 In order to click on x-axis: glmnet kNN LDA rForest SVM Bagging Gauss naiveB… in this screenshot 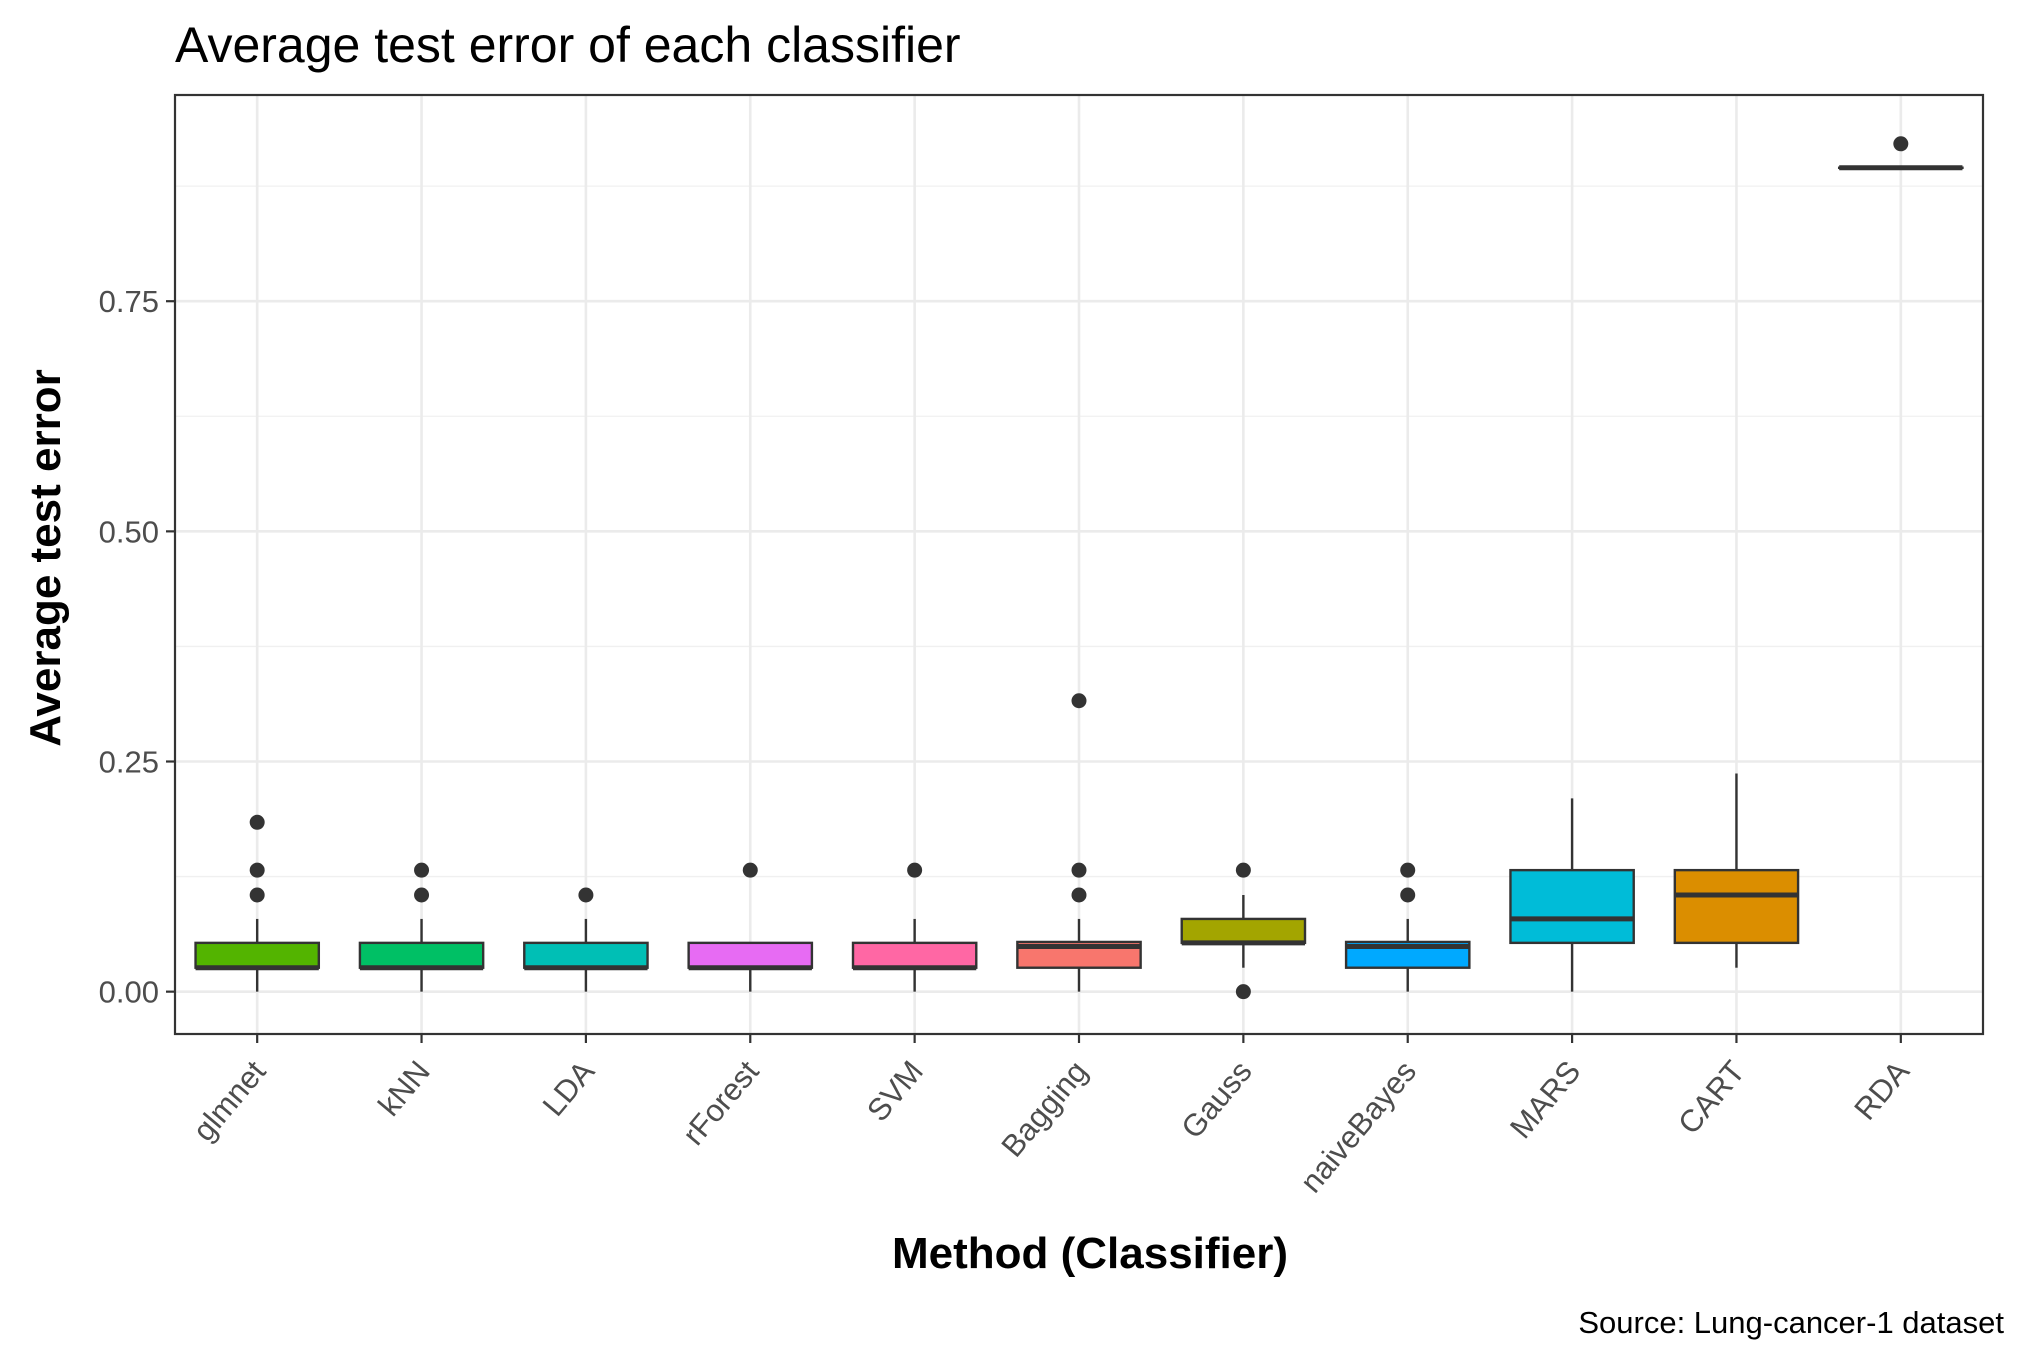, I will do `click(1051, 1116)`.